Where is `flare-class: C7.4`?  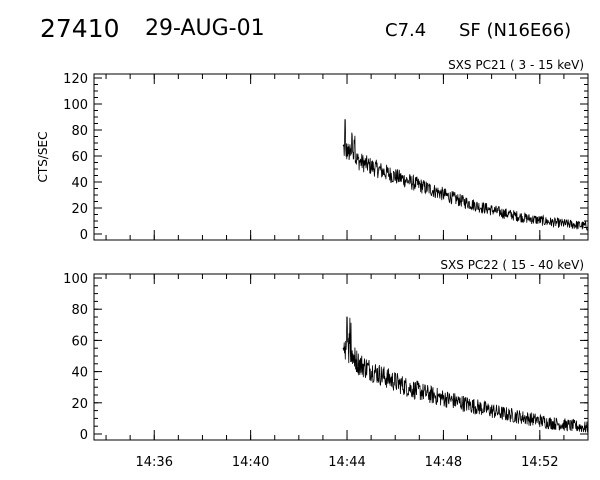
flare-class: C7.4 is located at coordinates (406, 30).